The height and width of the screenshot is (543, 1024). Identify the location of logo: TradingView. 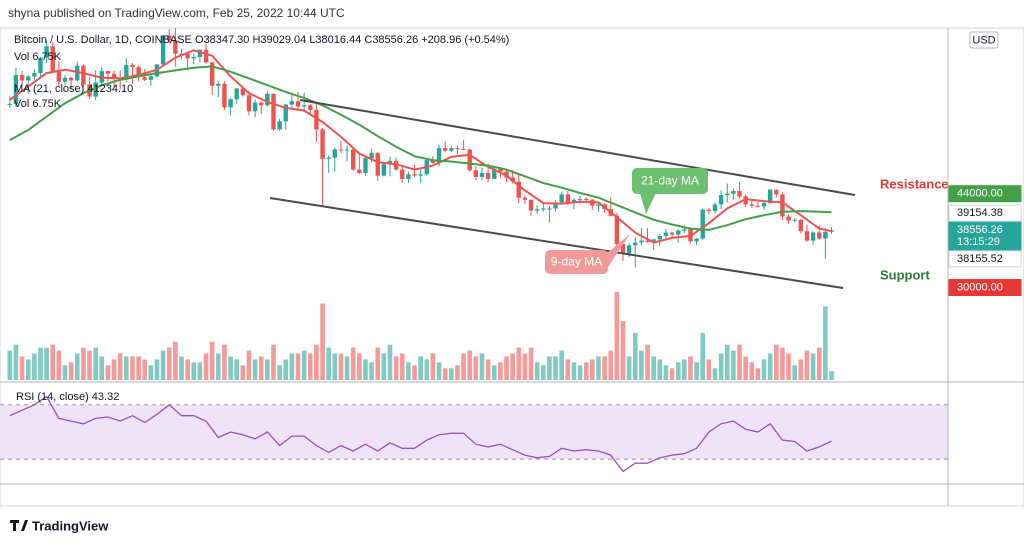
(59, 525).